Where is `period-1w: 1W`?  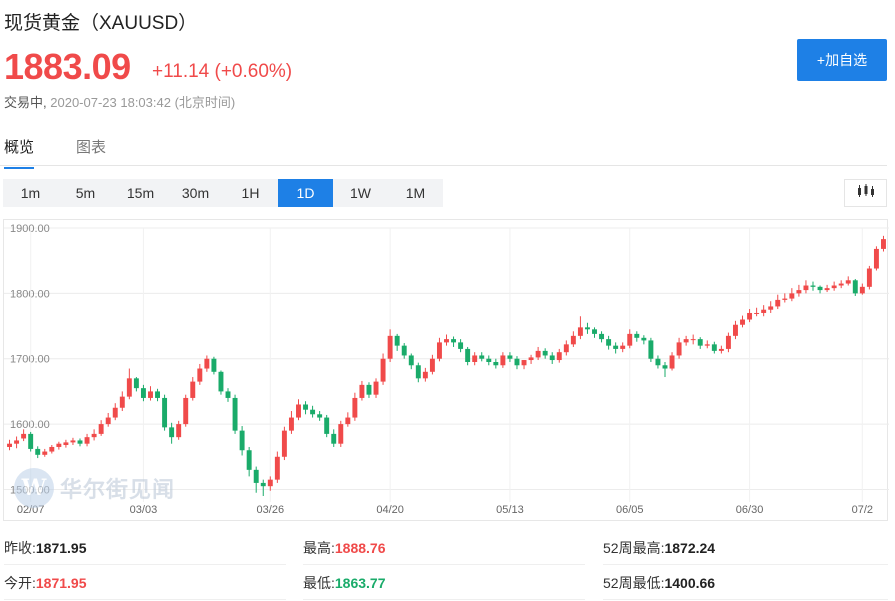
period-1w: 1W is located at coordinates (360, 193).